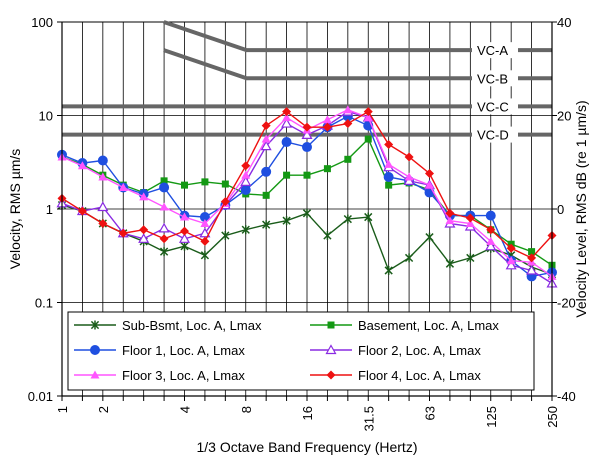 The width and height of the screenshot is (594, 455). What do you see at coordinates (566, 396) in the screenshot?
I see `y2-tick-label: -40` at bounding box center [566, 396].